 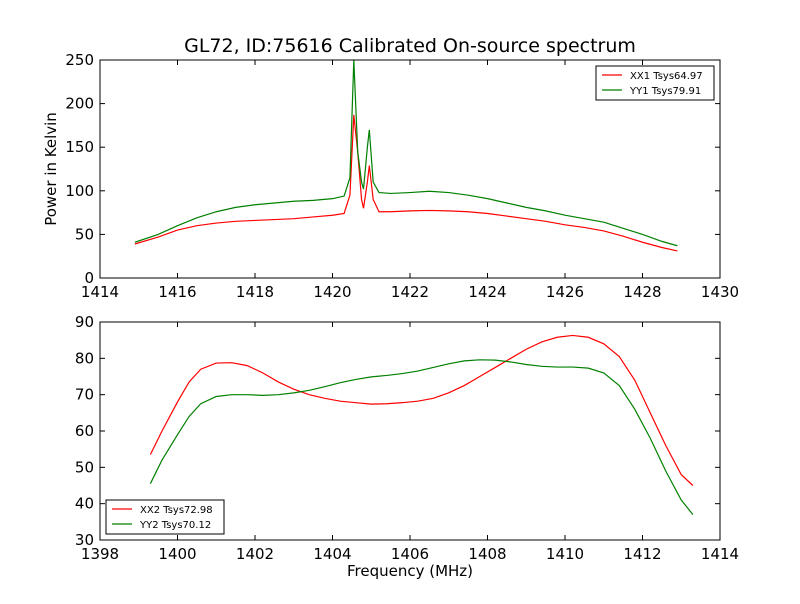 What do you see at coordinates (410, 554) in the screenshot?
I see `x-tick-label: 1406` at bounding box center [410, 554].